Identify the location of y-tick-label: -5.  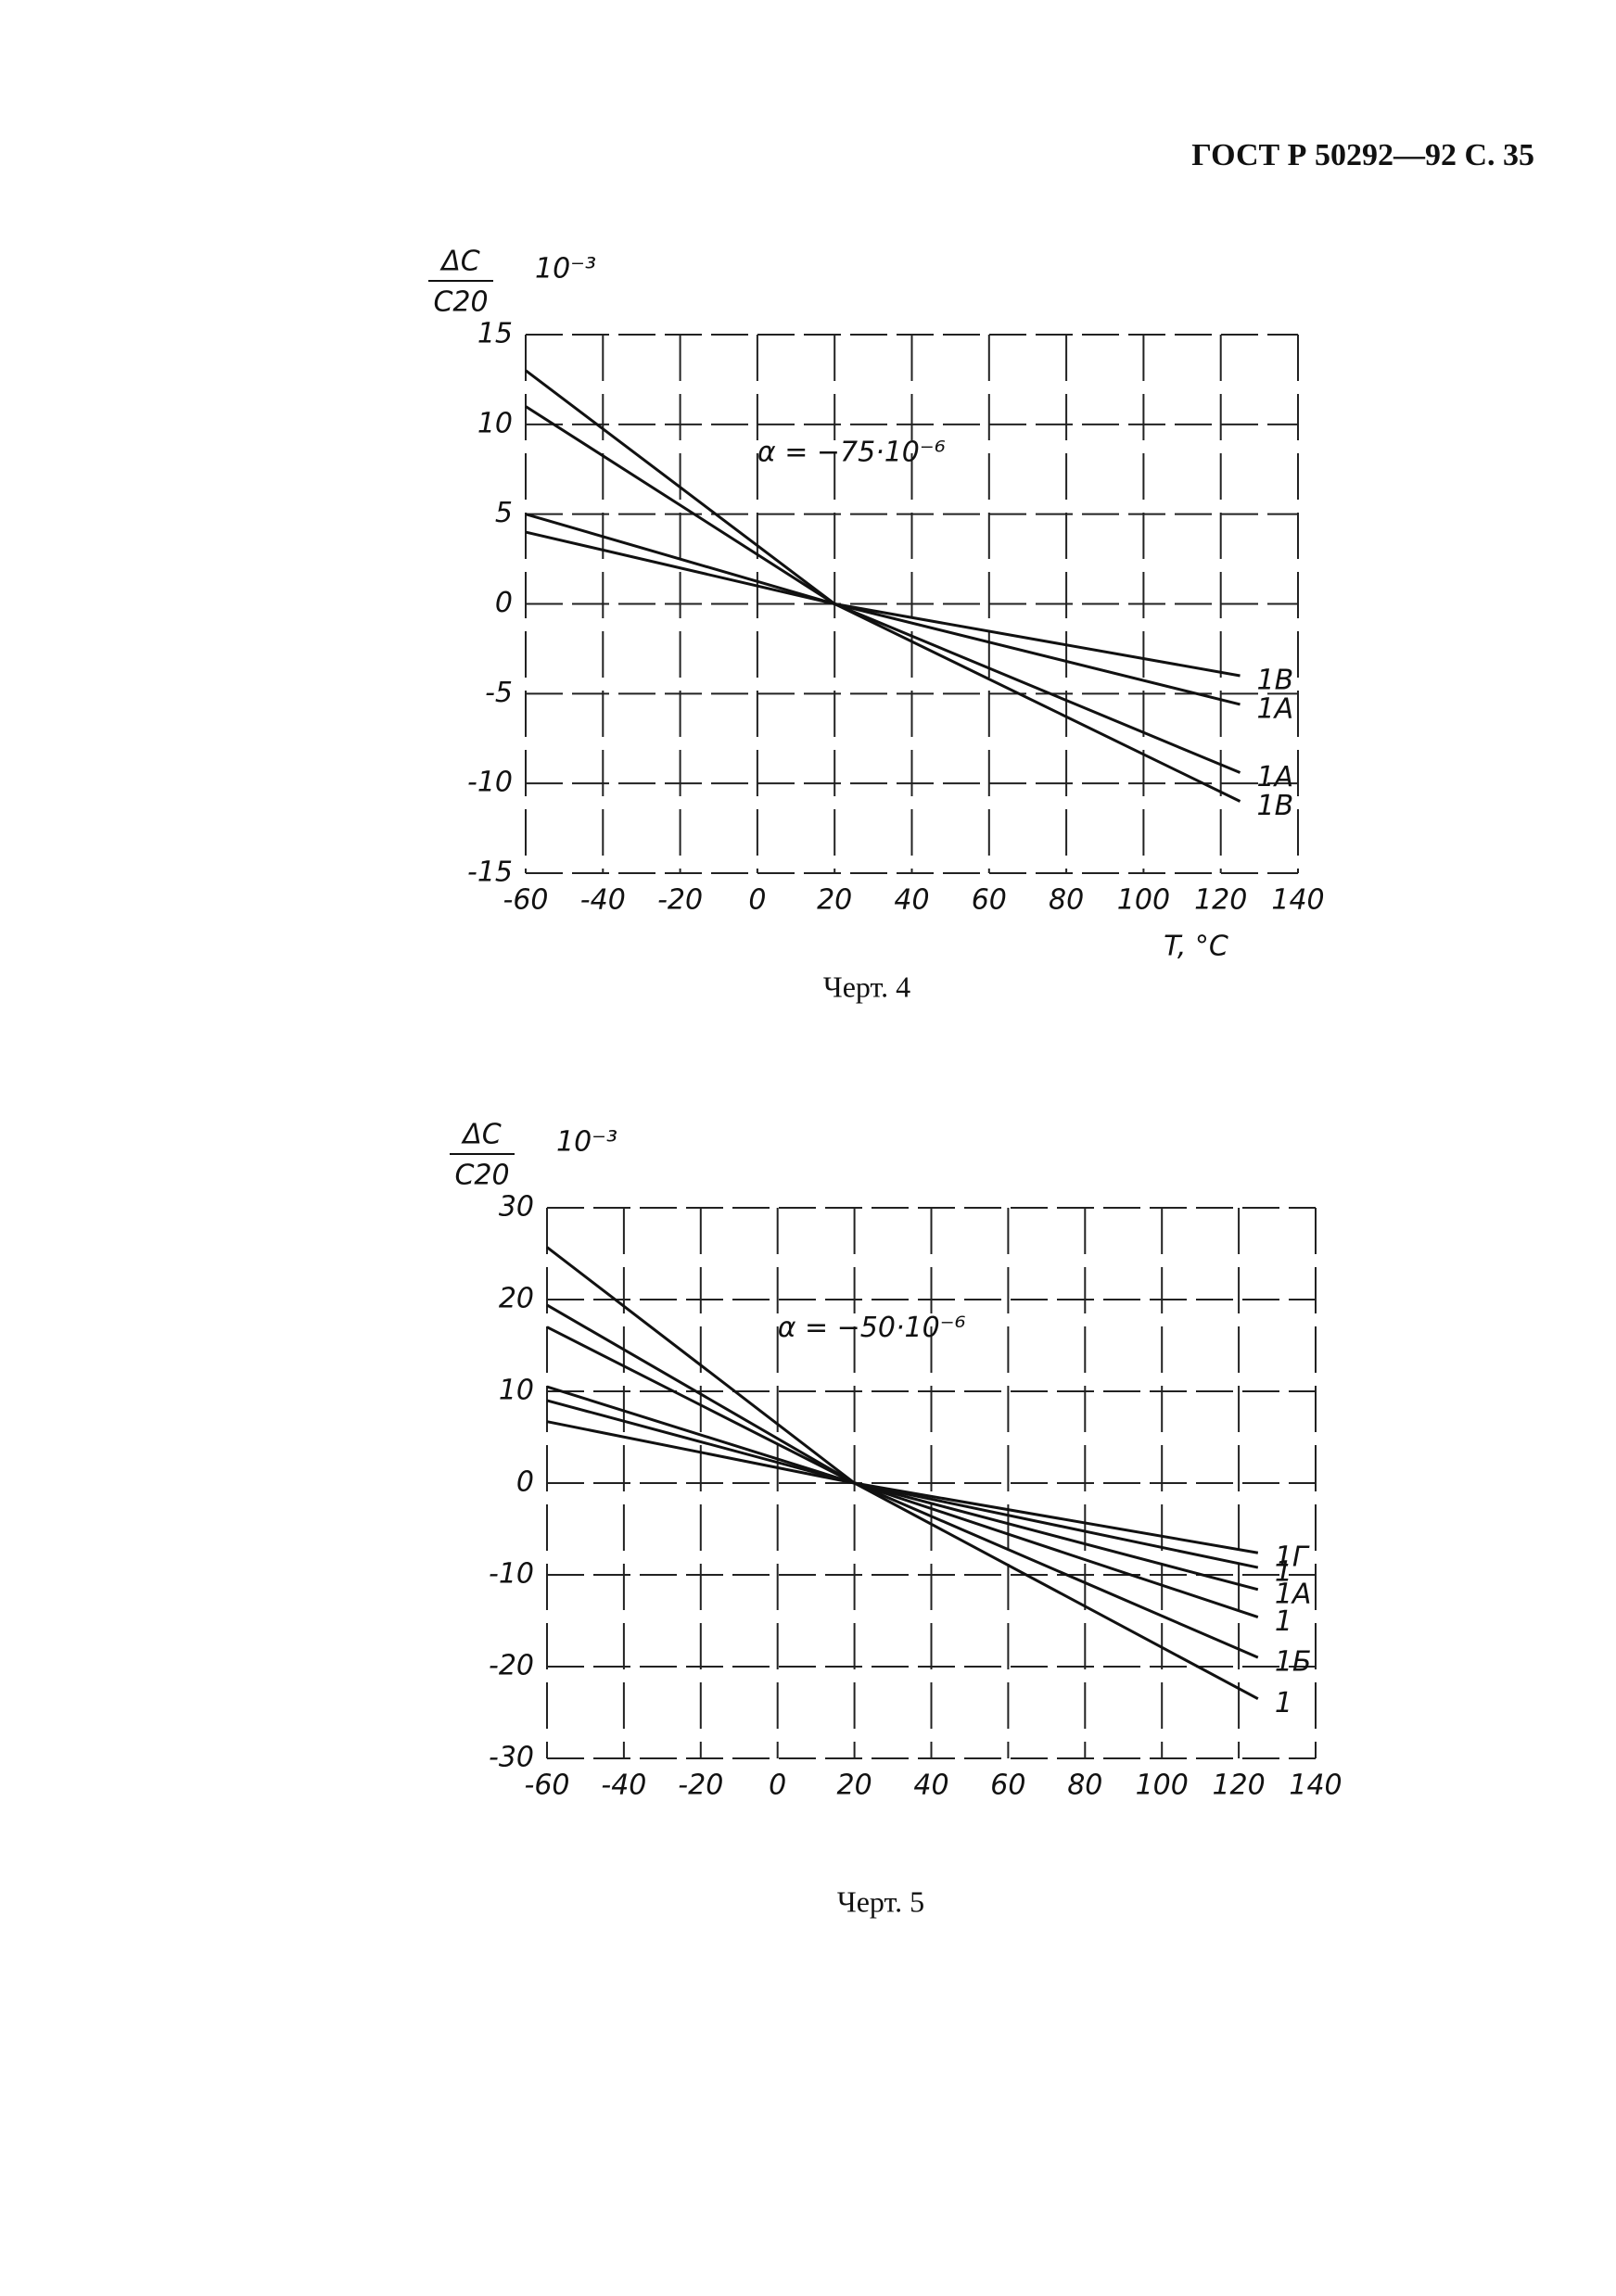
(499, 693).